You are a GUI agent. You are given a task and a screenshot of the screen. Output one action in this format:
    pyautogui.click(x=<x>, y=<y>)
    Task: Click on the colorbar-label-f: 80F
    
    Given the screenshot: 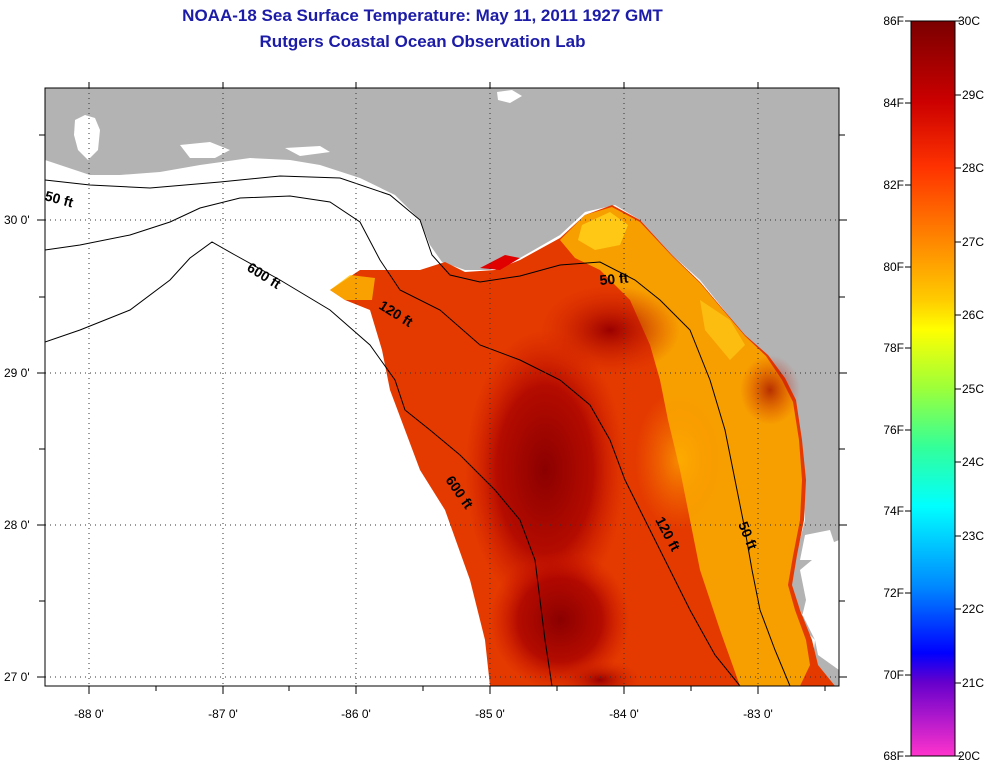 What is the action you would take?
    pyautogui.click(x=893, y=267)
    